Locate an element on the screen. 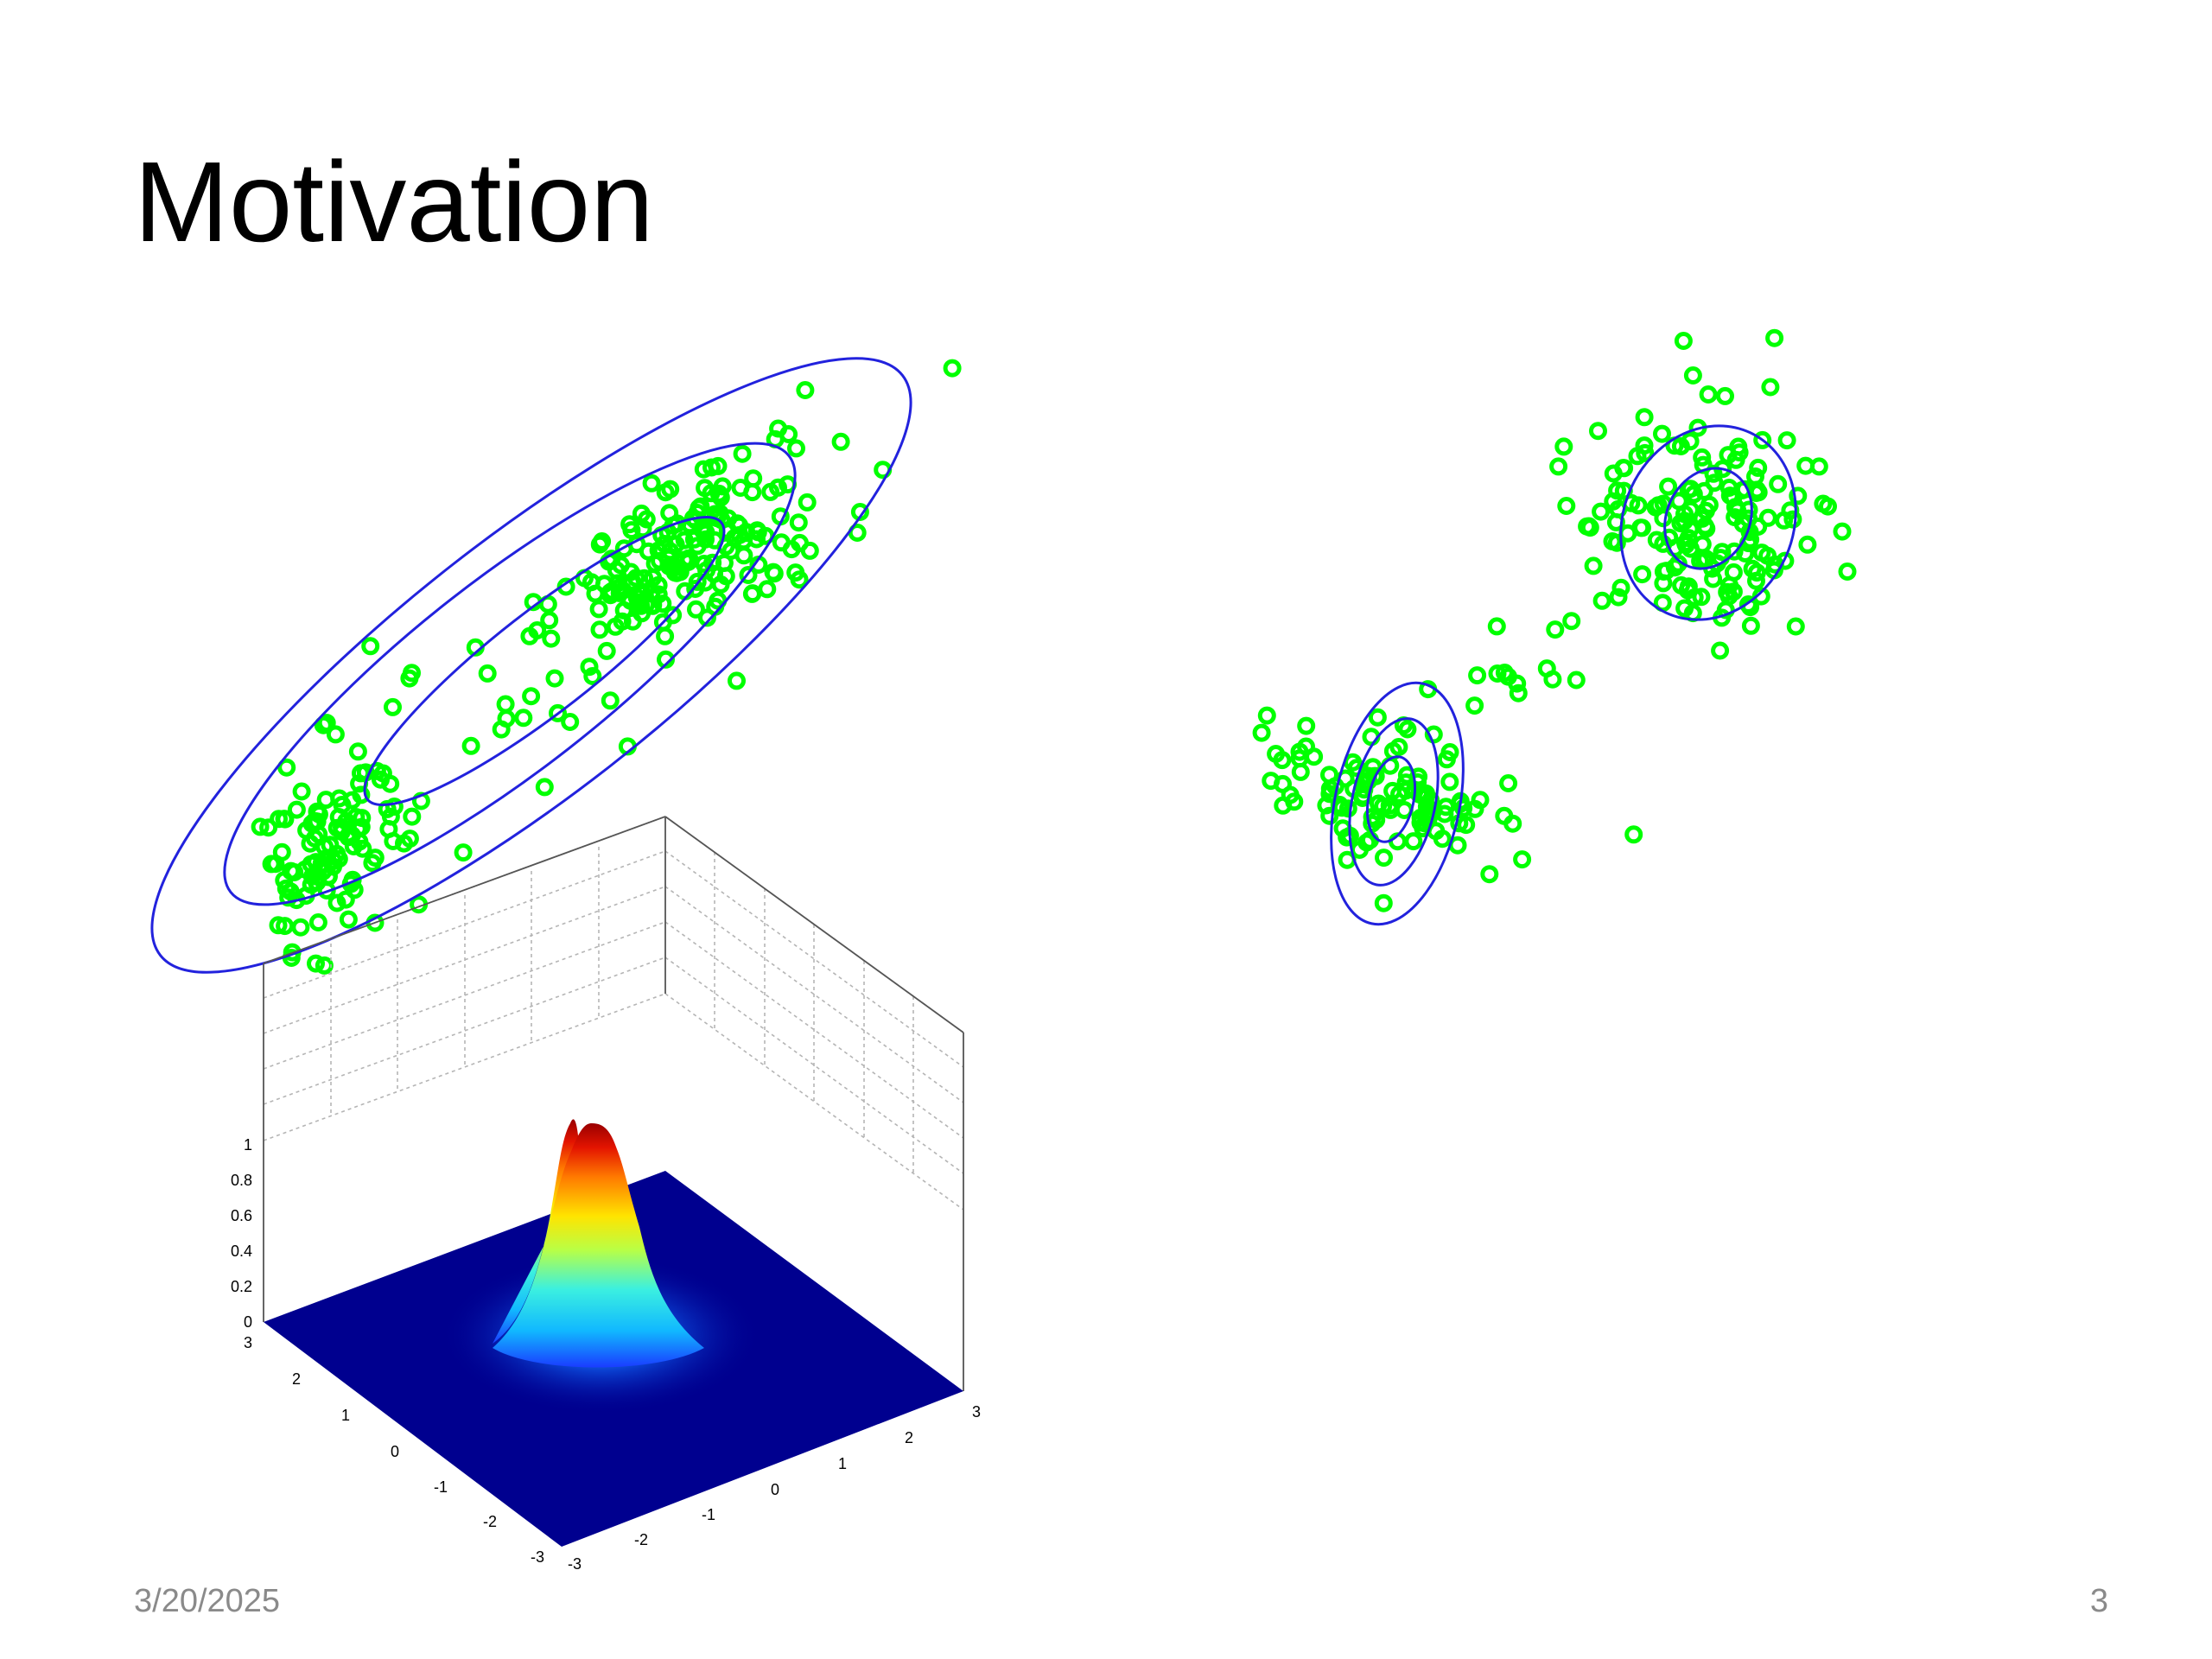 This screenshot has width=2212, height=1659. y-tick-neg3: -3 is located at coordinates (537, 1557).